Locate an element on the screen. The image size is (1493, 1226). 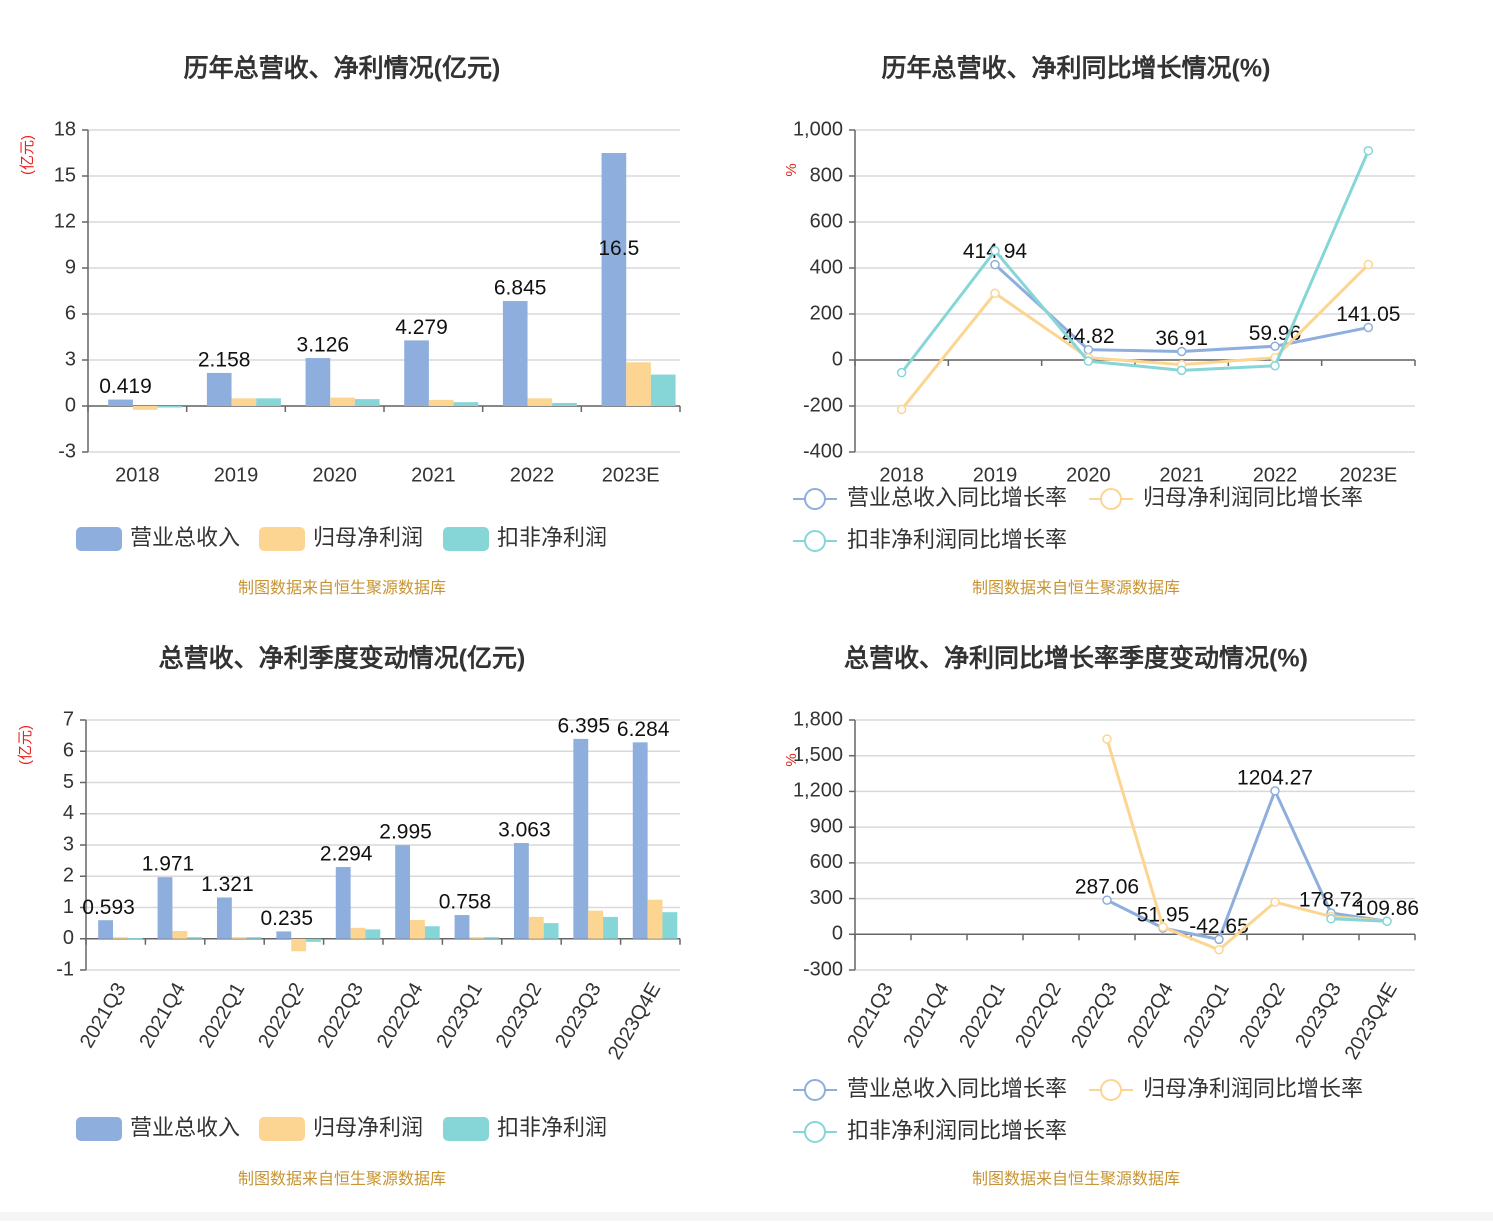
data-label: 1204.27 is located at coordinates (1275, 777).